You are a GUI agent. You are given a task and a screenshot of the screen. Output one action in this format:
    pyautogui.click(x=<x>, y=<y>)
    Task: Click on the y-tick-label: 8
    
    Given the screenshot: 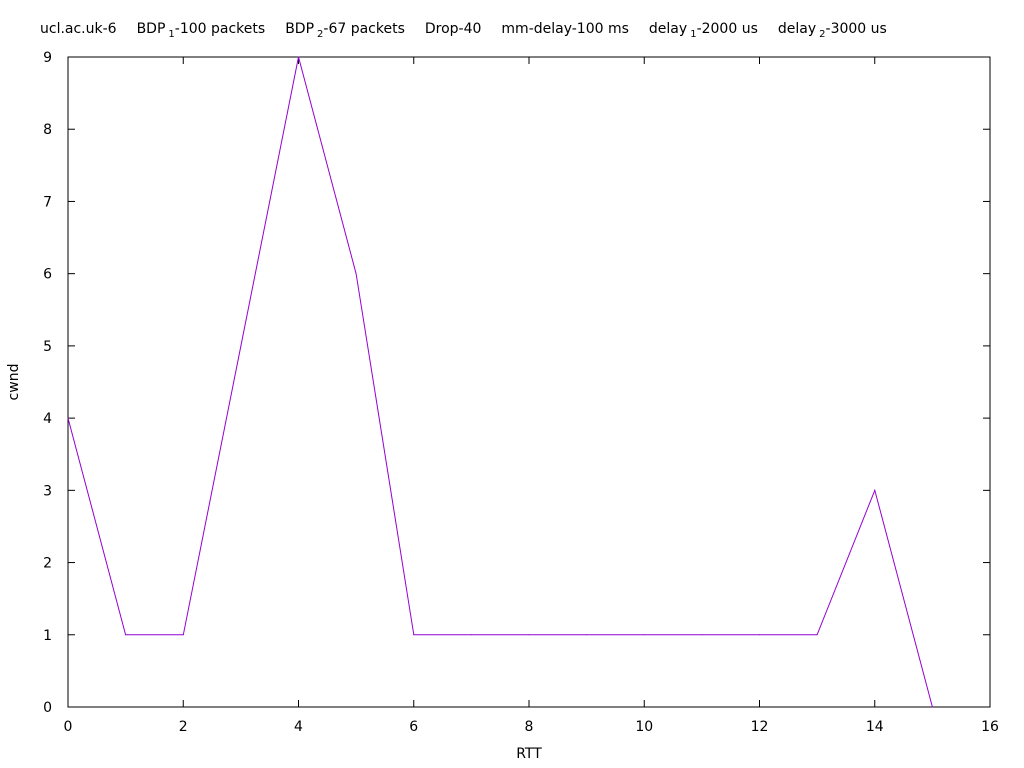 What is the action you would take?
    pyautogui.click(x=47, y=130)
    